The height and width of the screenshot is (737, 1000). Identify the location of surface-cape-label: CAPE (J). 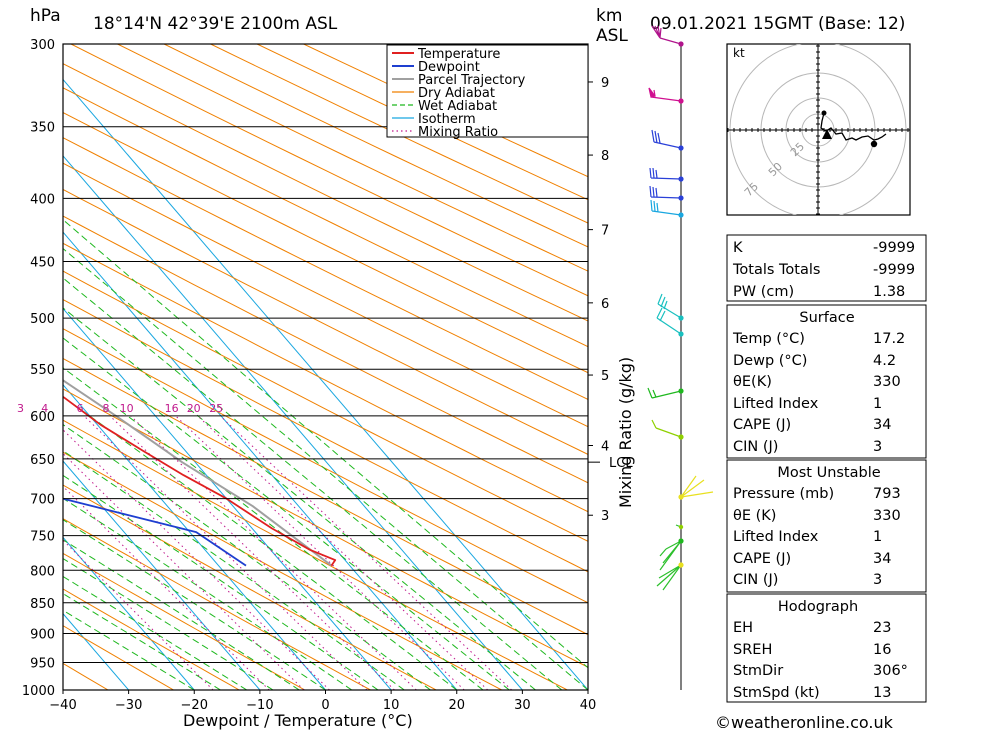
(762, 425).